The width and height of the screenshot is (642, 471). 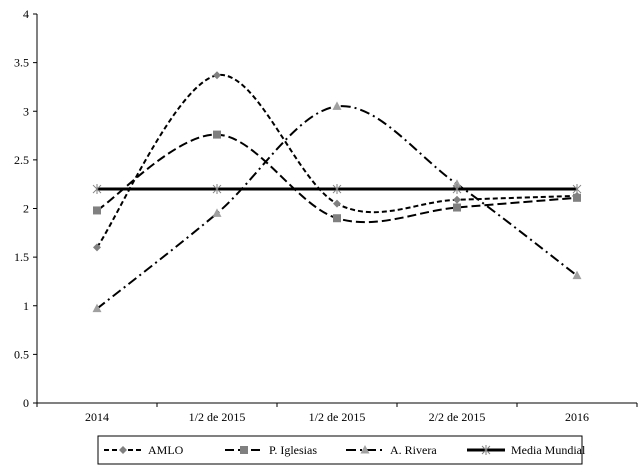 What do you see at coordinates (166, 450) in the screenshot?
I see `legend-label: AMLO` at bounding box center [166, 450].